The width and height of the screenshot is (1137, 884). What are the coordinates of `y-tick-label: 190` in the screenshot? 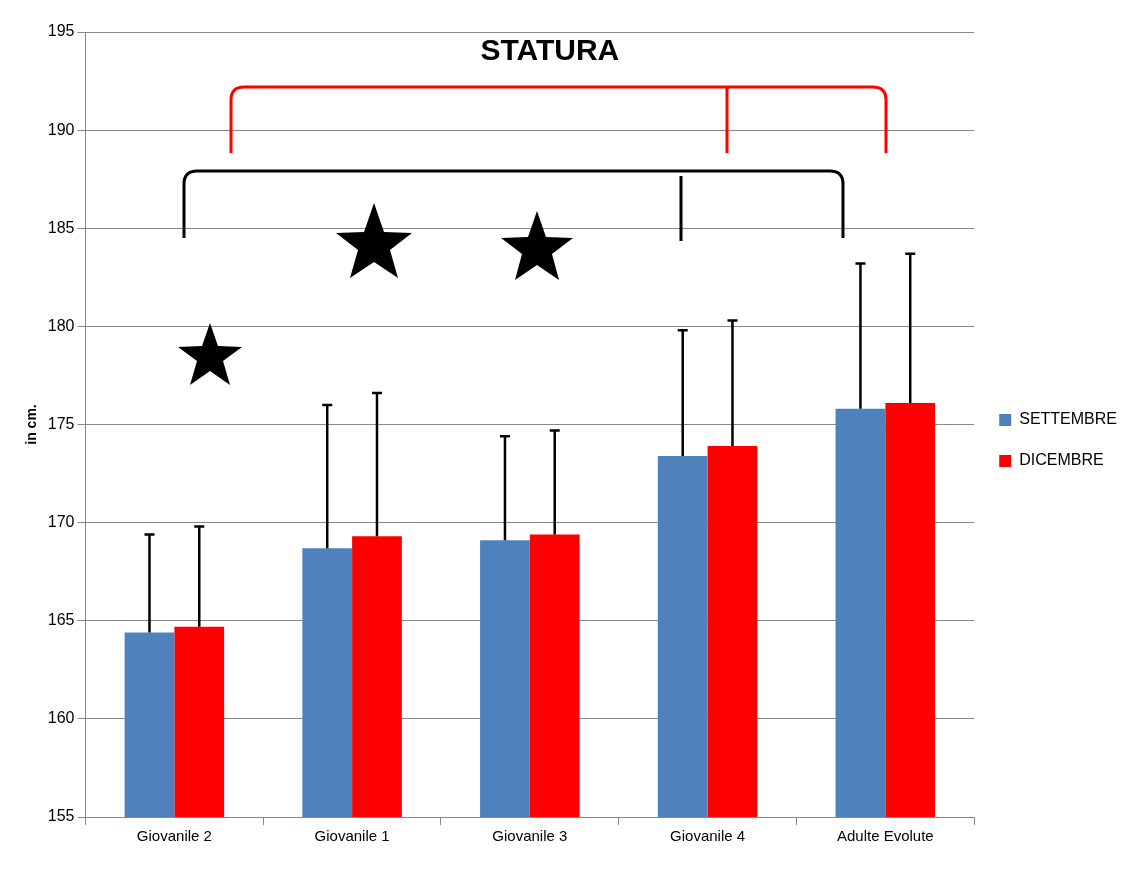 It's located at (61, 129).